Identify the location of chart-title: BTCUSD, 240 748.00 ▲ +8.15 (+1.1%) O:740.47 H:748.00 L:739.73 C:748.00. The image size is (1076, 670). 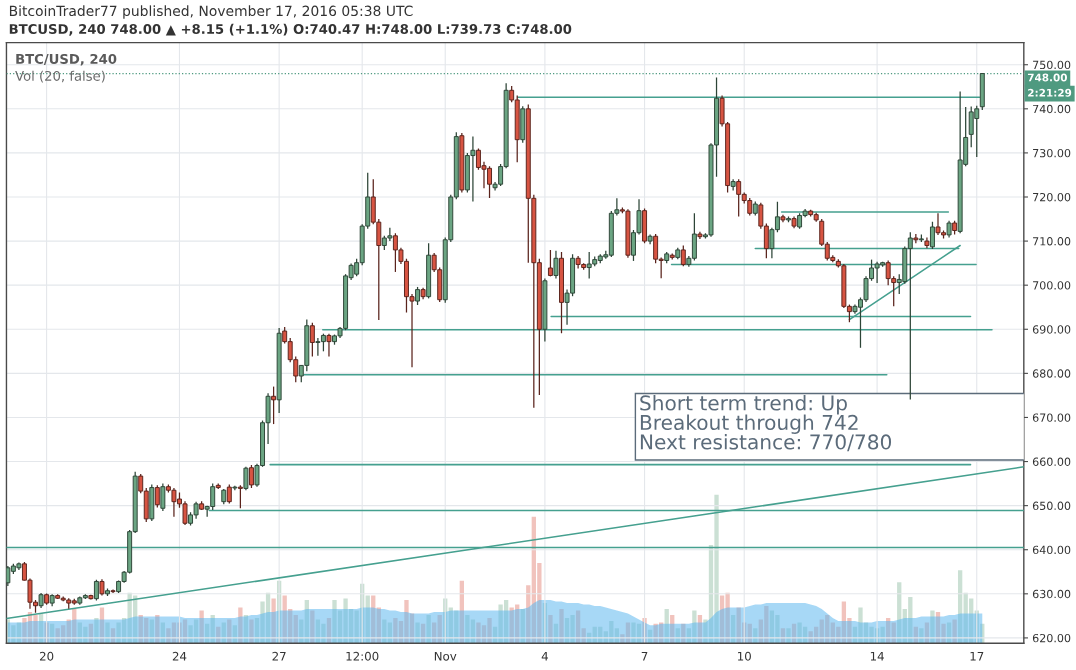
(290, 29).